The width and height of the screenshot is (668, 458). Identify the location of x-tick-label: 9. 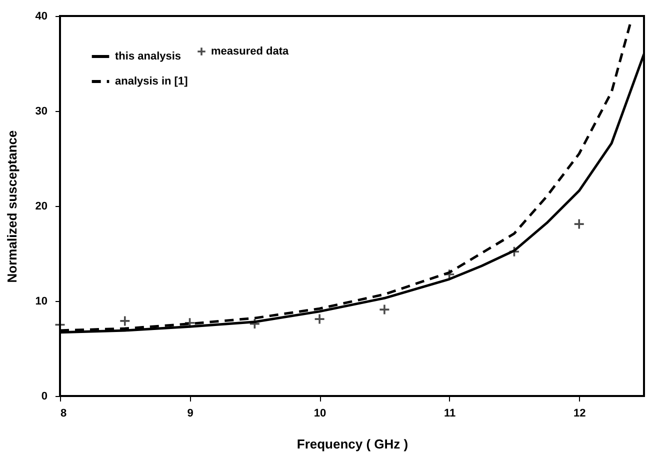
(190, 414).